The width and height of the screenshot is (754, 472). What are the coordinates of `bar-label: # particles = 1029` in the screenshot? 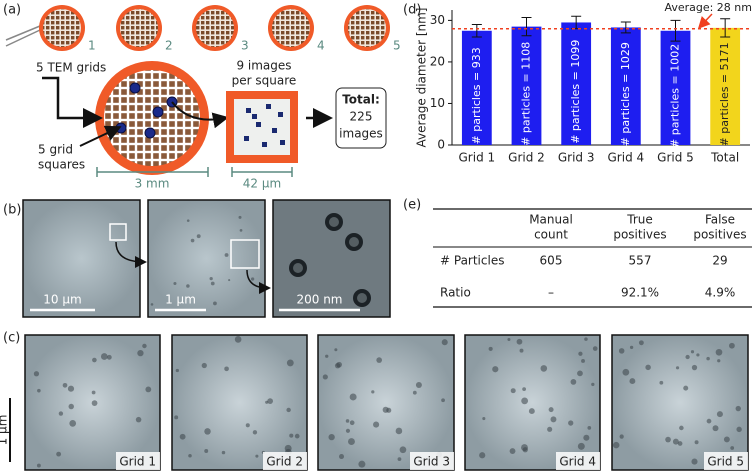 It's located at (625, 94).